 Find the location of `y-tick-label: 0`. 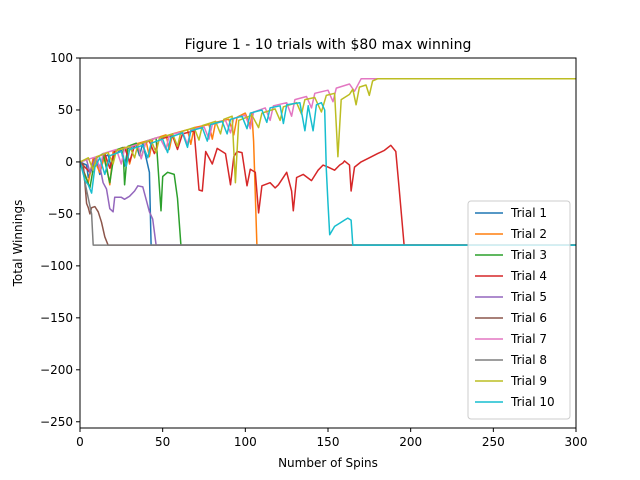

y-tick-label: 0 is located at coordinates (69, 162).